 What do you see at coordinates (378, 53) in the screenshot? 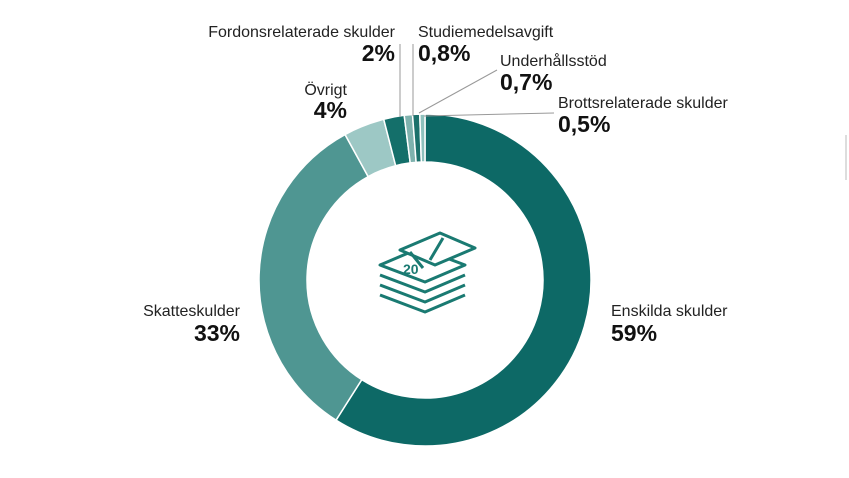
I see `slice-value-label: 2%` at bounding box center [378, 53].